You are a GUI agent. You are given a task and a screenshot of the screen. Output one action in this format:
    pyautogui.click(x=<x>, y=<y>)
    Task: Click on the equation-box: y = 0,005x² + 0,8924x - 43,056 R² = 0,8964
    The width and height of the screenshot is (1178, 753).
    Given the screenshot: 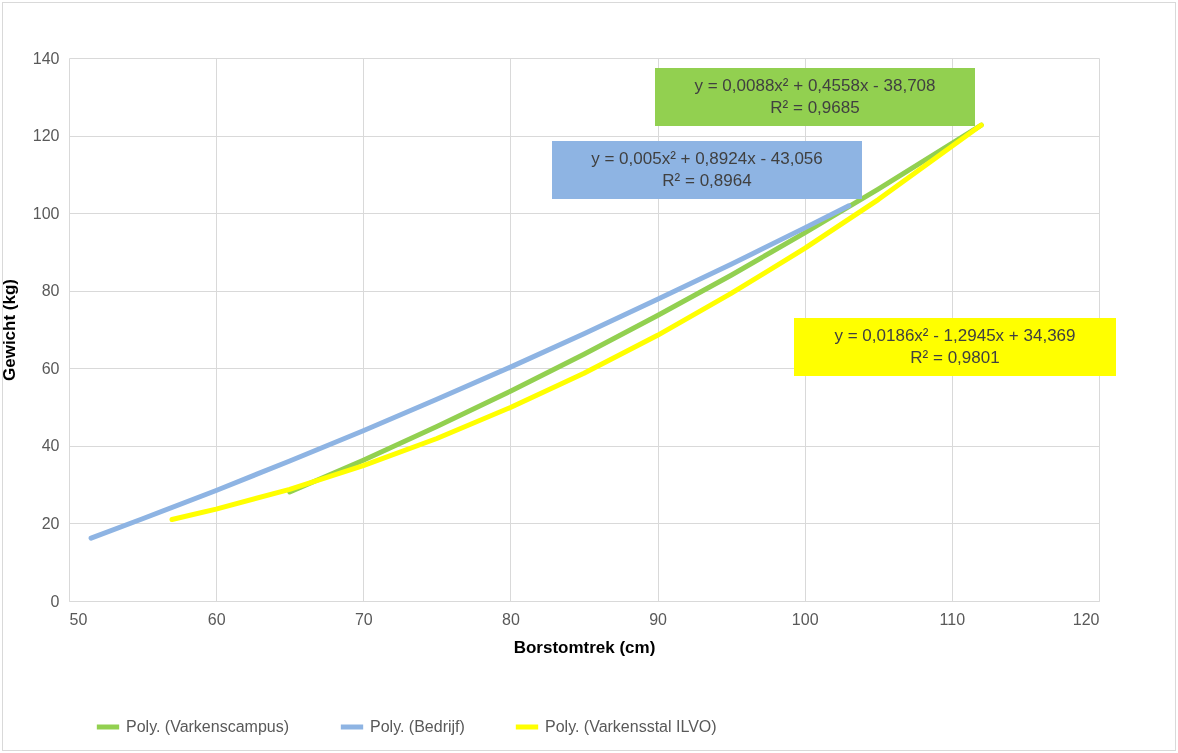 What is the action you would take?
    pyautogui.click(x=707, y=170)
    